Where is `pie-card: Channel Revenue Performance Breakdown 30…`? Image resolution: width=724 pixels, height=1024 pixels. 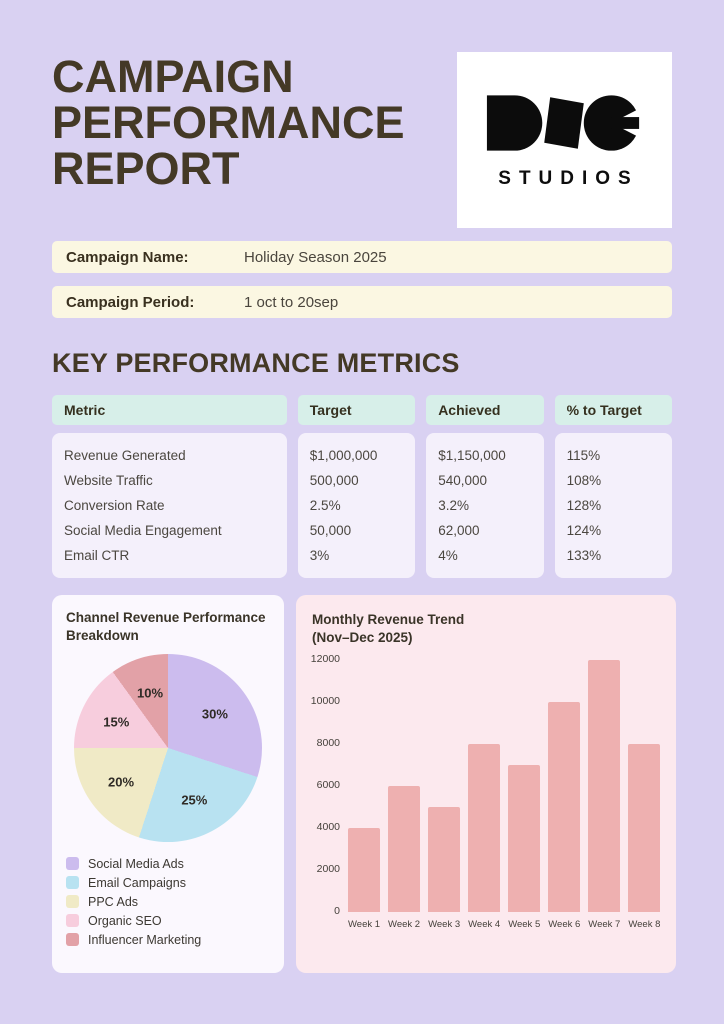 pie-card: Channel Revenue Performance Breakdown 30… is located at coordinates (168, 784).